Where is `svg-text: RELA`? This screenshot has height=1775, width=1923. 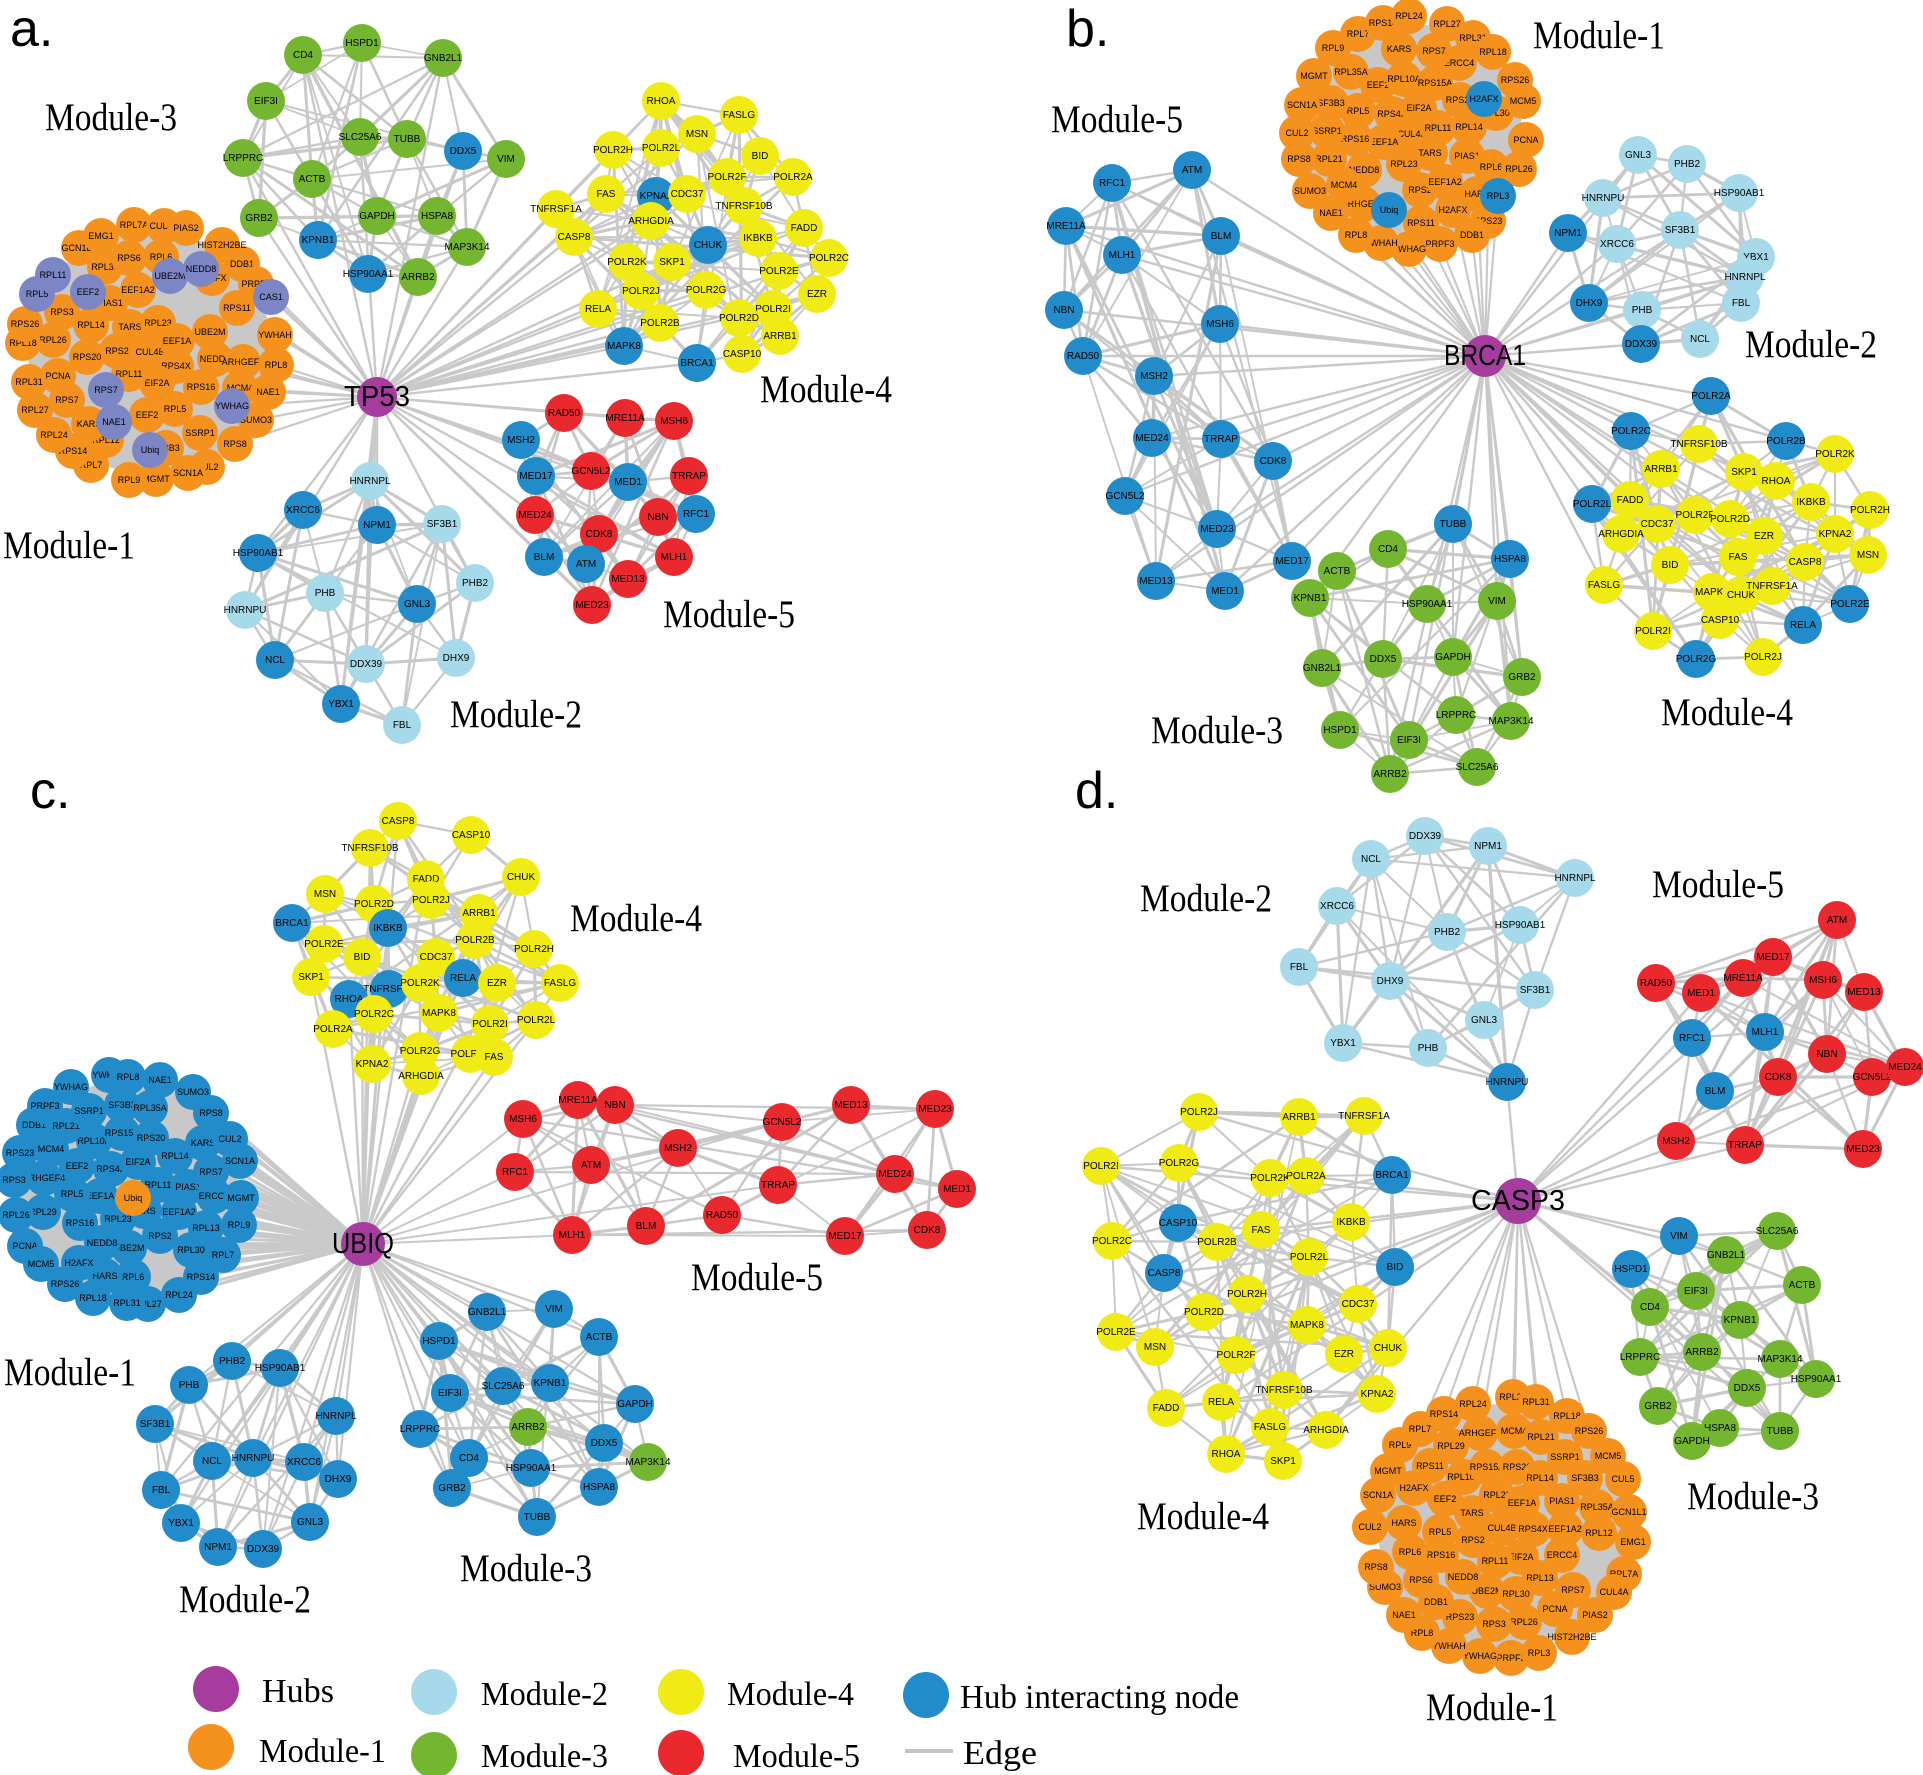
svg-text: RELA is located at coordinates (463, 978).